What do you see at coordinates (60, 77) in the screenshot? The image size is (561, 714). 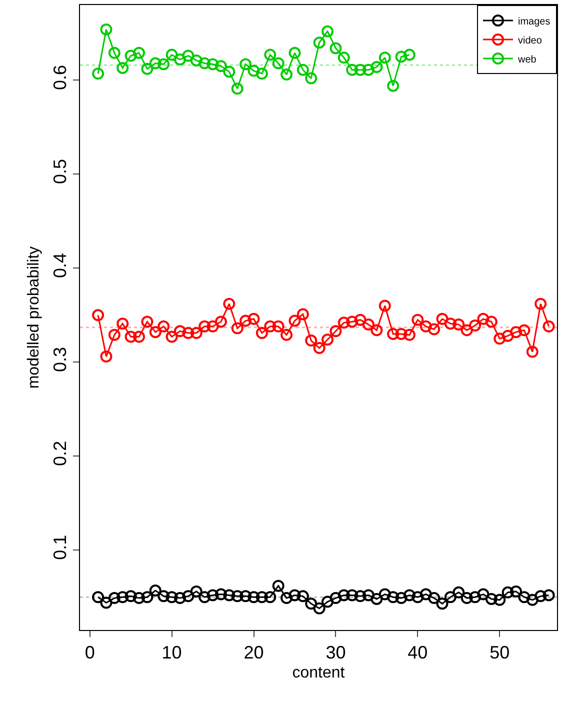 I see `y-tick-label: 0.6` at bounding box center [60, 77].